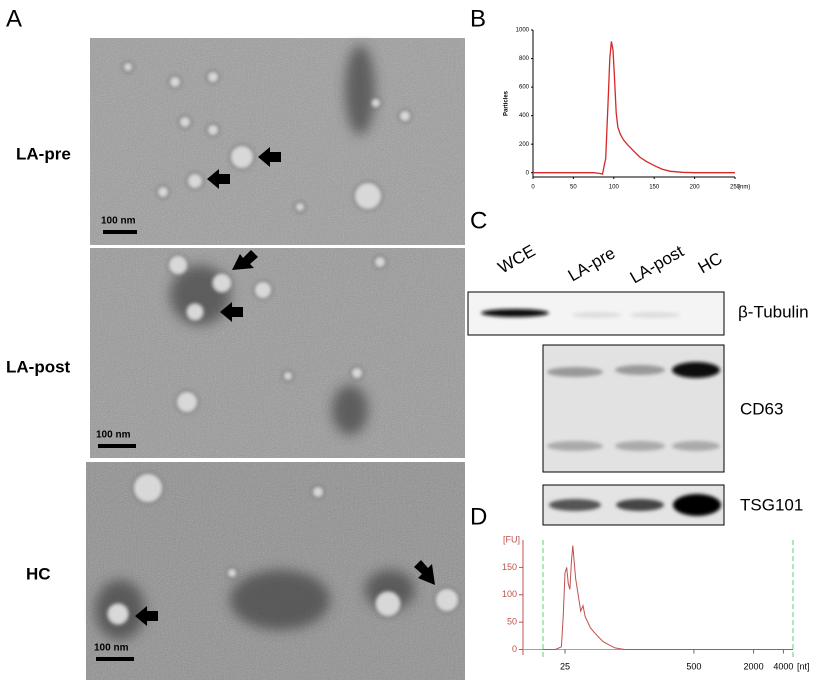 This screenshot has width=824, height=688. Describe the element at coordinates (601, 412) in the screenshot. I see `bands` at that location.